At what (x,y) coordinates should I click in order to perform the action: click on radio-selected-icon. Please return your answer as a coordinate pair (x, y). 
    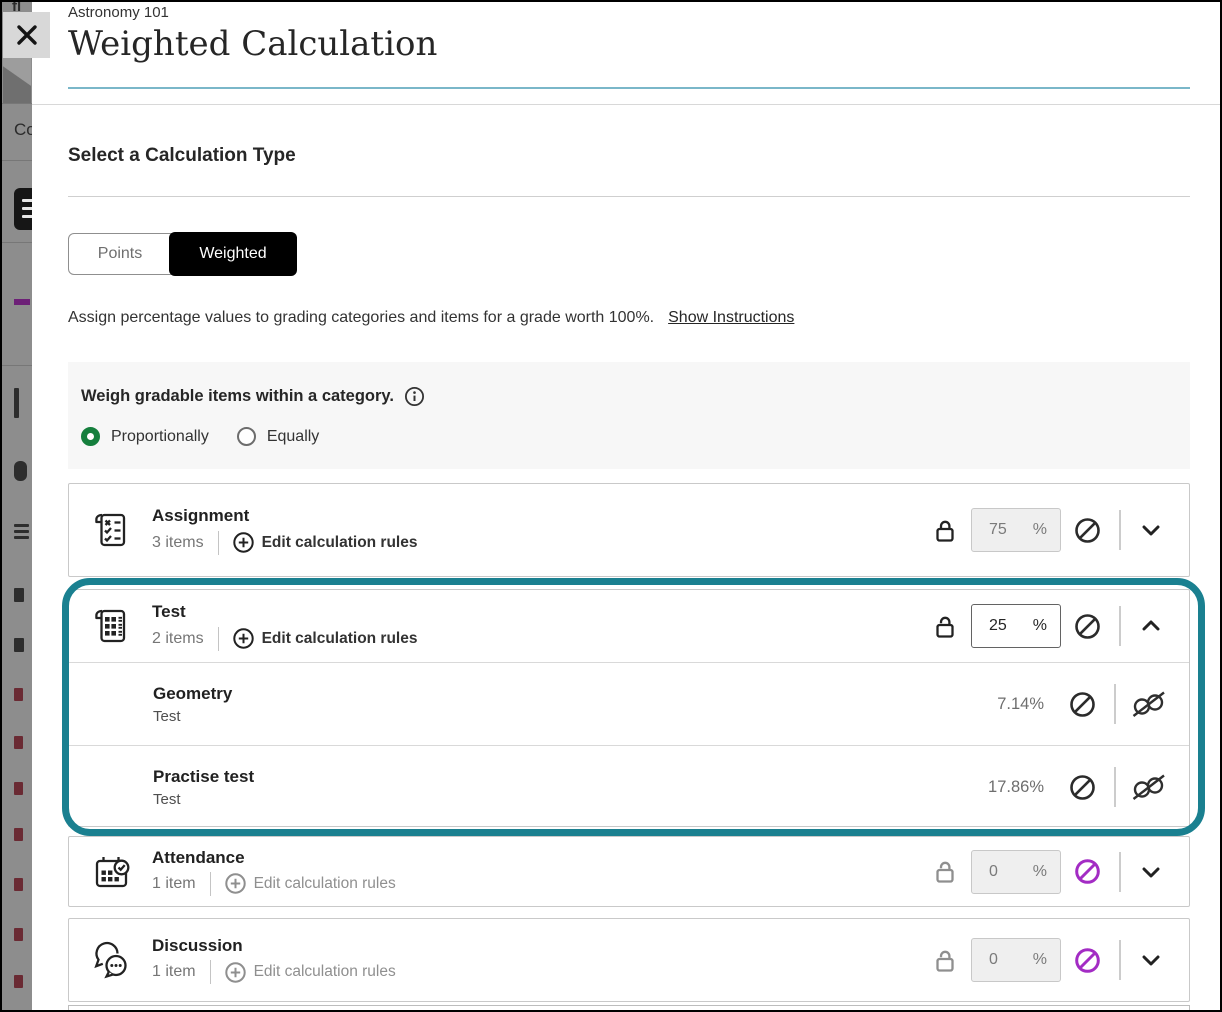
    Looking at the image, I should click on (90, 436).